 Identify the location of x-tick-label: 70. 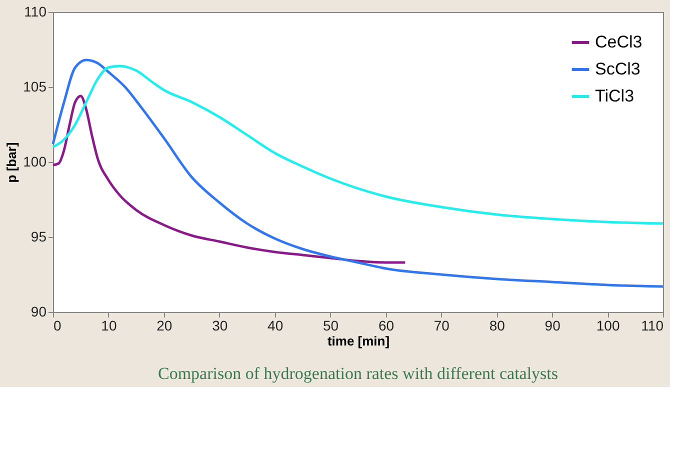
(442, 326).